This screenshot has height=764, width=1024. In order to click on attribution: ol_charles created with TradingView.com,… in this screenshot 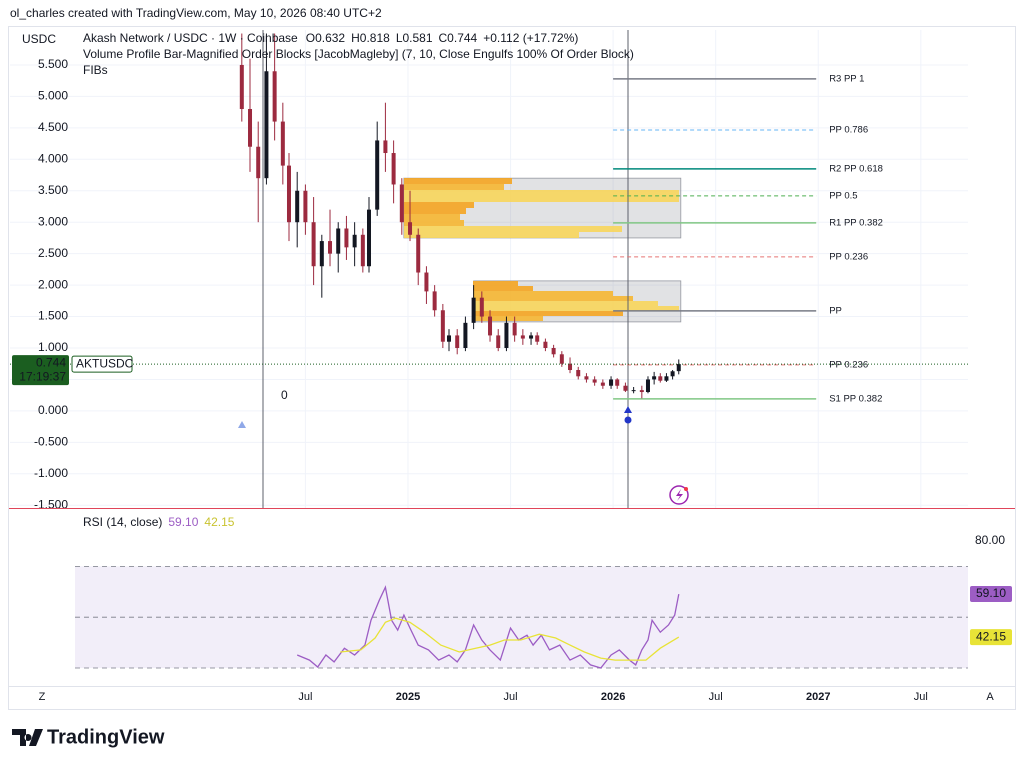, I will do `click(196, 13)`.